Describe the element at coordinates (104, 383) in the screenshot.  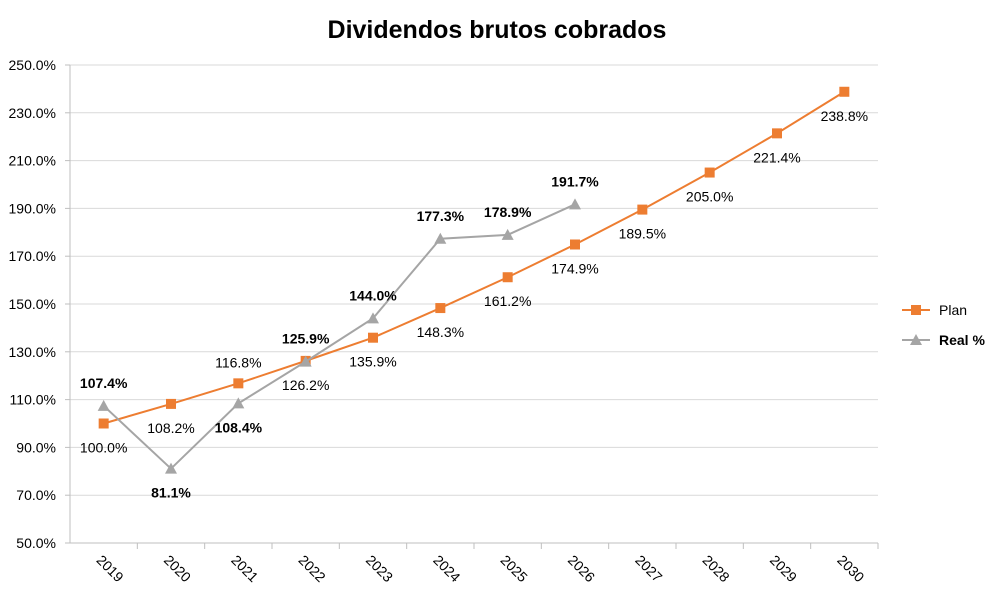
I see `data-label: 107.4%` at that location.